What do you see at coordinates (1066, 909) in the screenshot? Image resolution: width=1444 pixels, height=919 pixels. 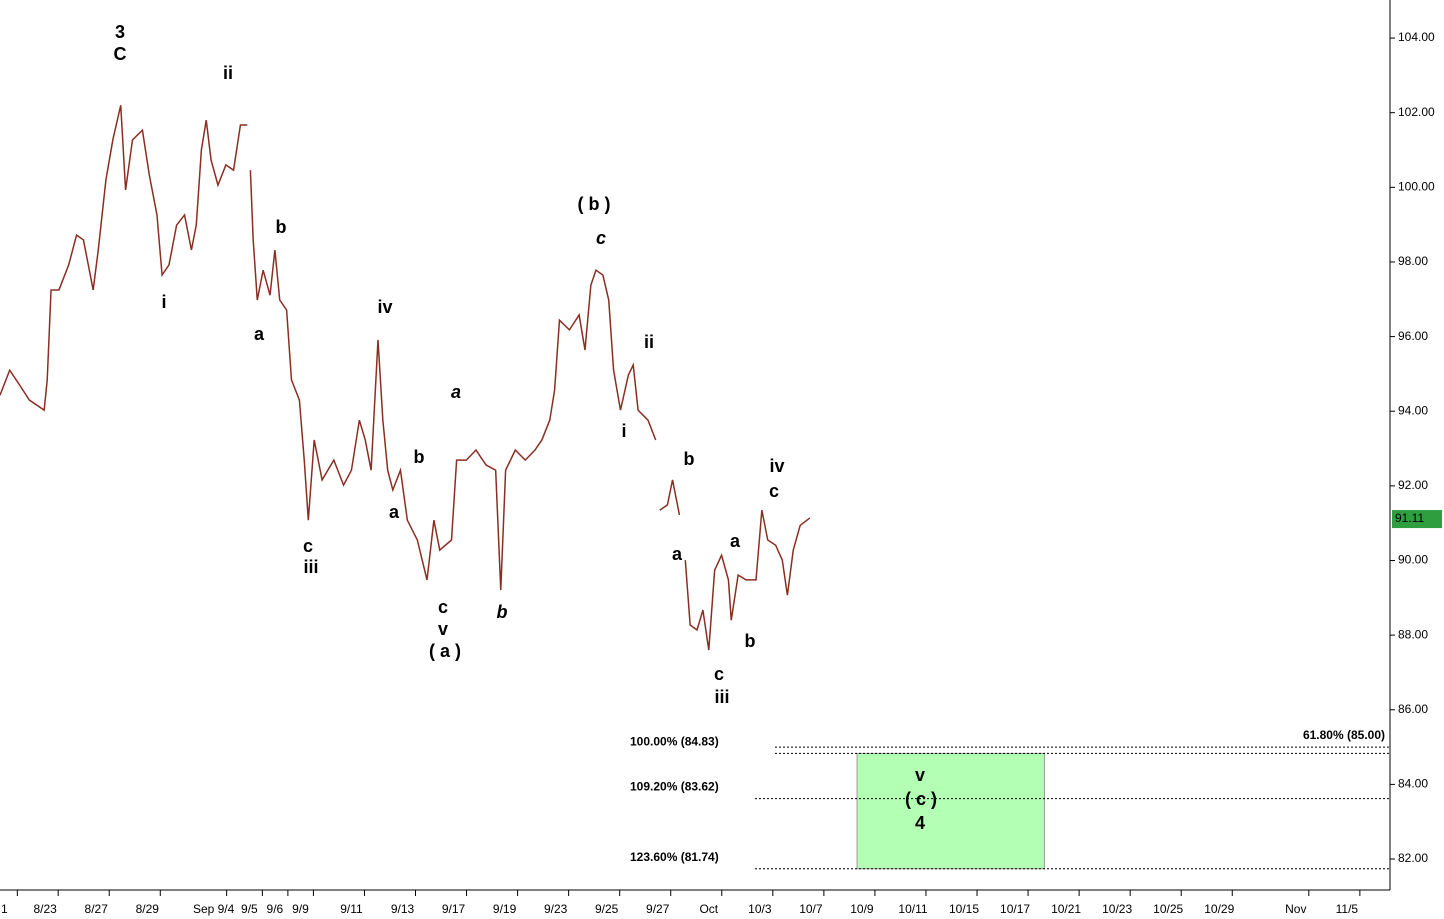 I see `x-tick-label: 10/21` at bounding box center [1066, 909].